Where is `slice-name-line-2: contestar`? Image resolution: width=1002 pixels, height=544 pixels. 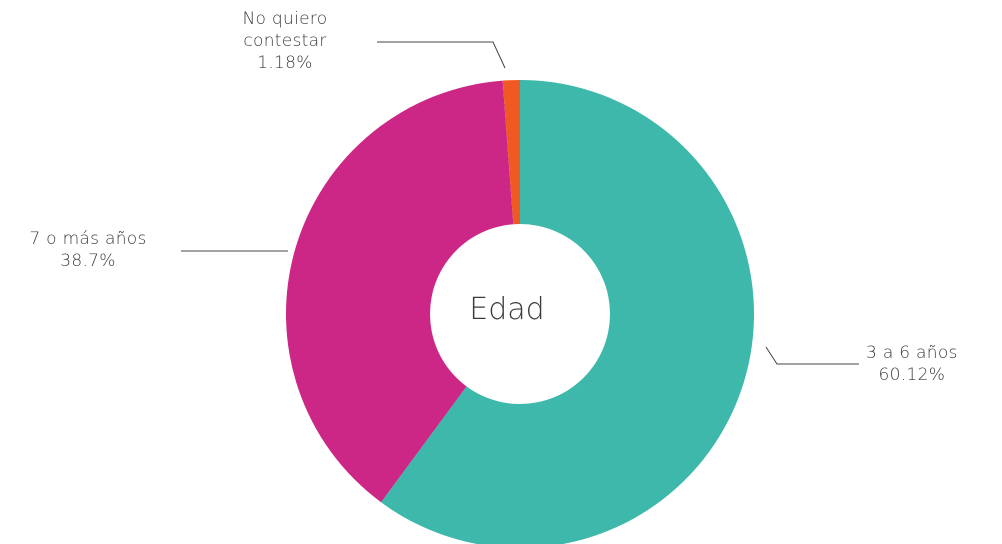
slice-name-line-2: contestar is located at coordinates (285, 41).